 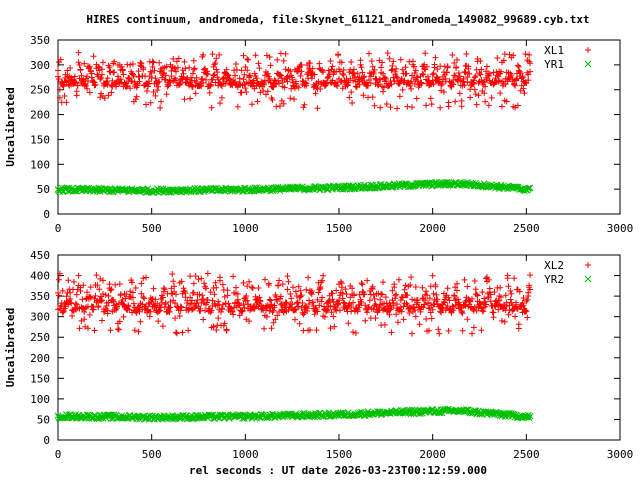 I want to click on y-tick-label: 100, so click(x=40, y=164).